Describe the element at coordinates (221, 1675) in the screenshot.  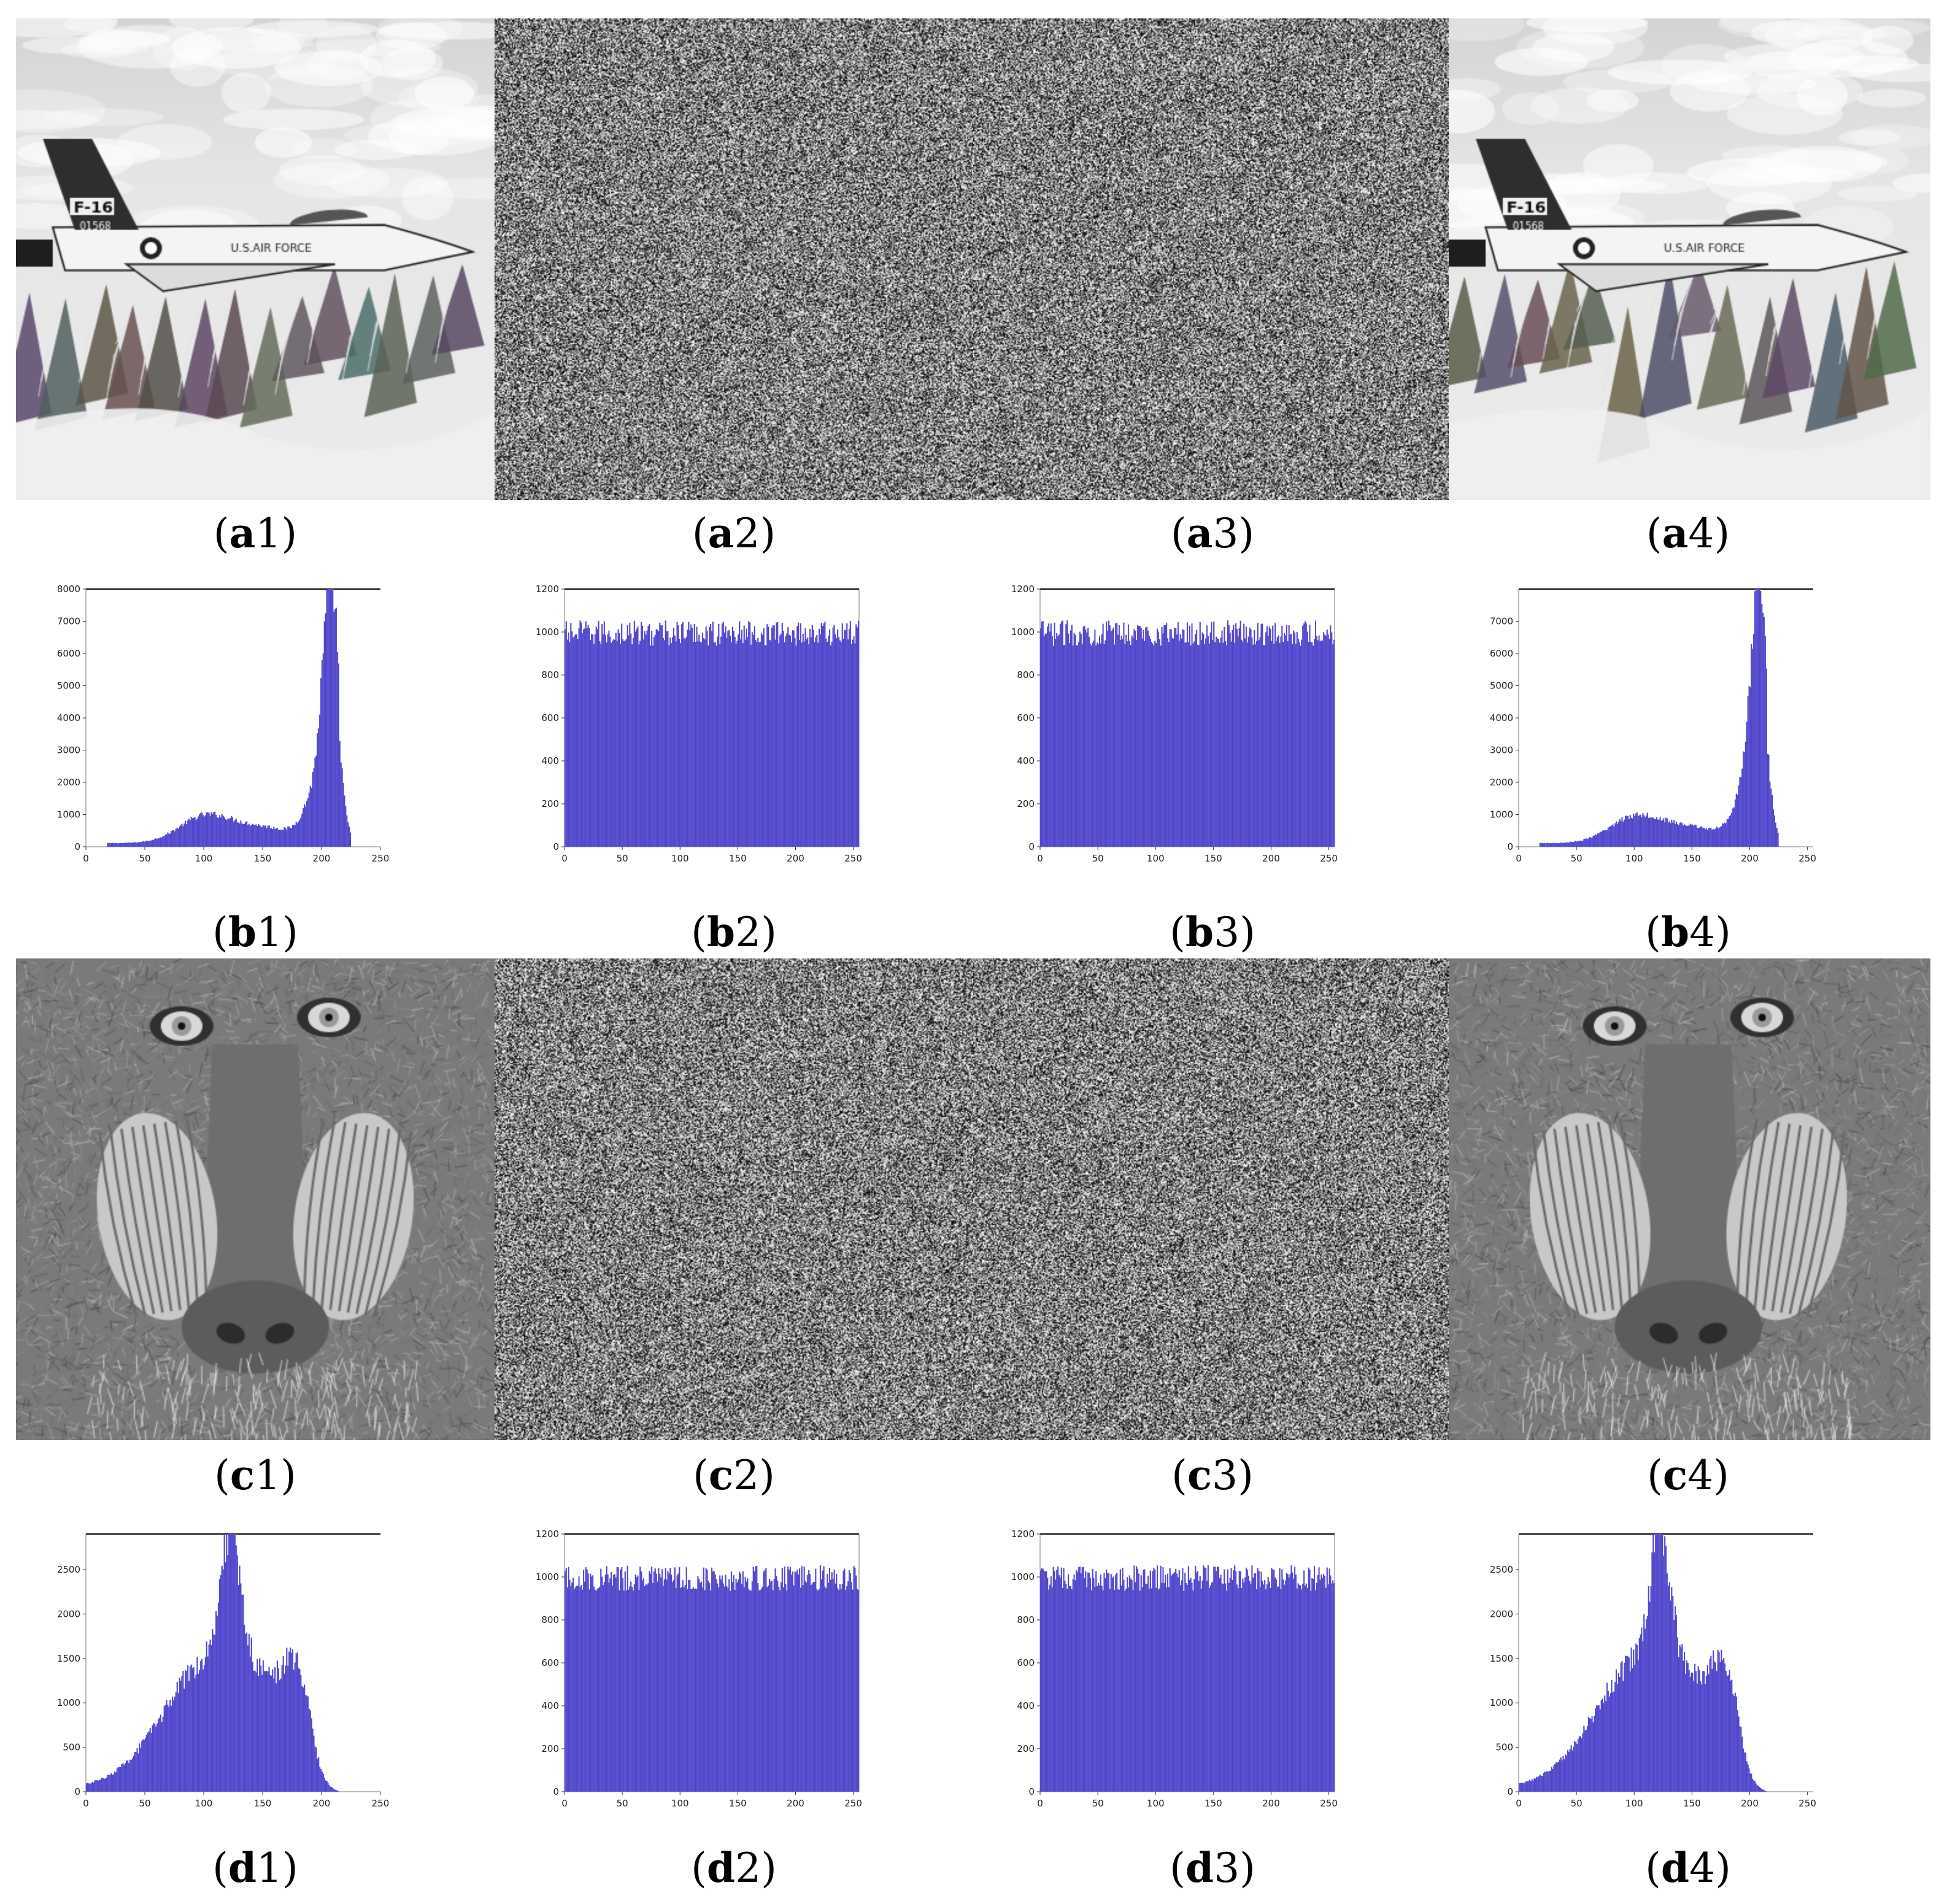
I see `histogram-d1: 0 50 100 150 200 250 0 500 1000 1500 2000 2500` at that location.